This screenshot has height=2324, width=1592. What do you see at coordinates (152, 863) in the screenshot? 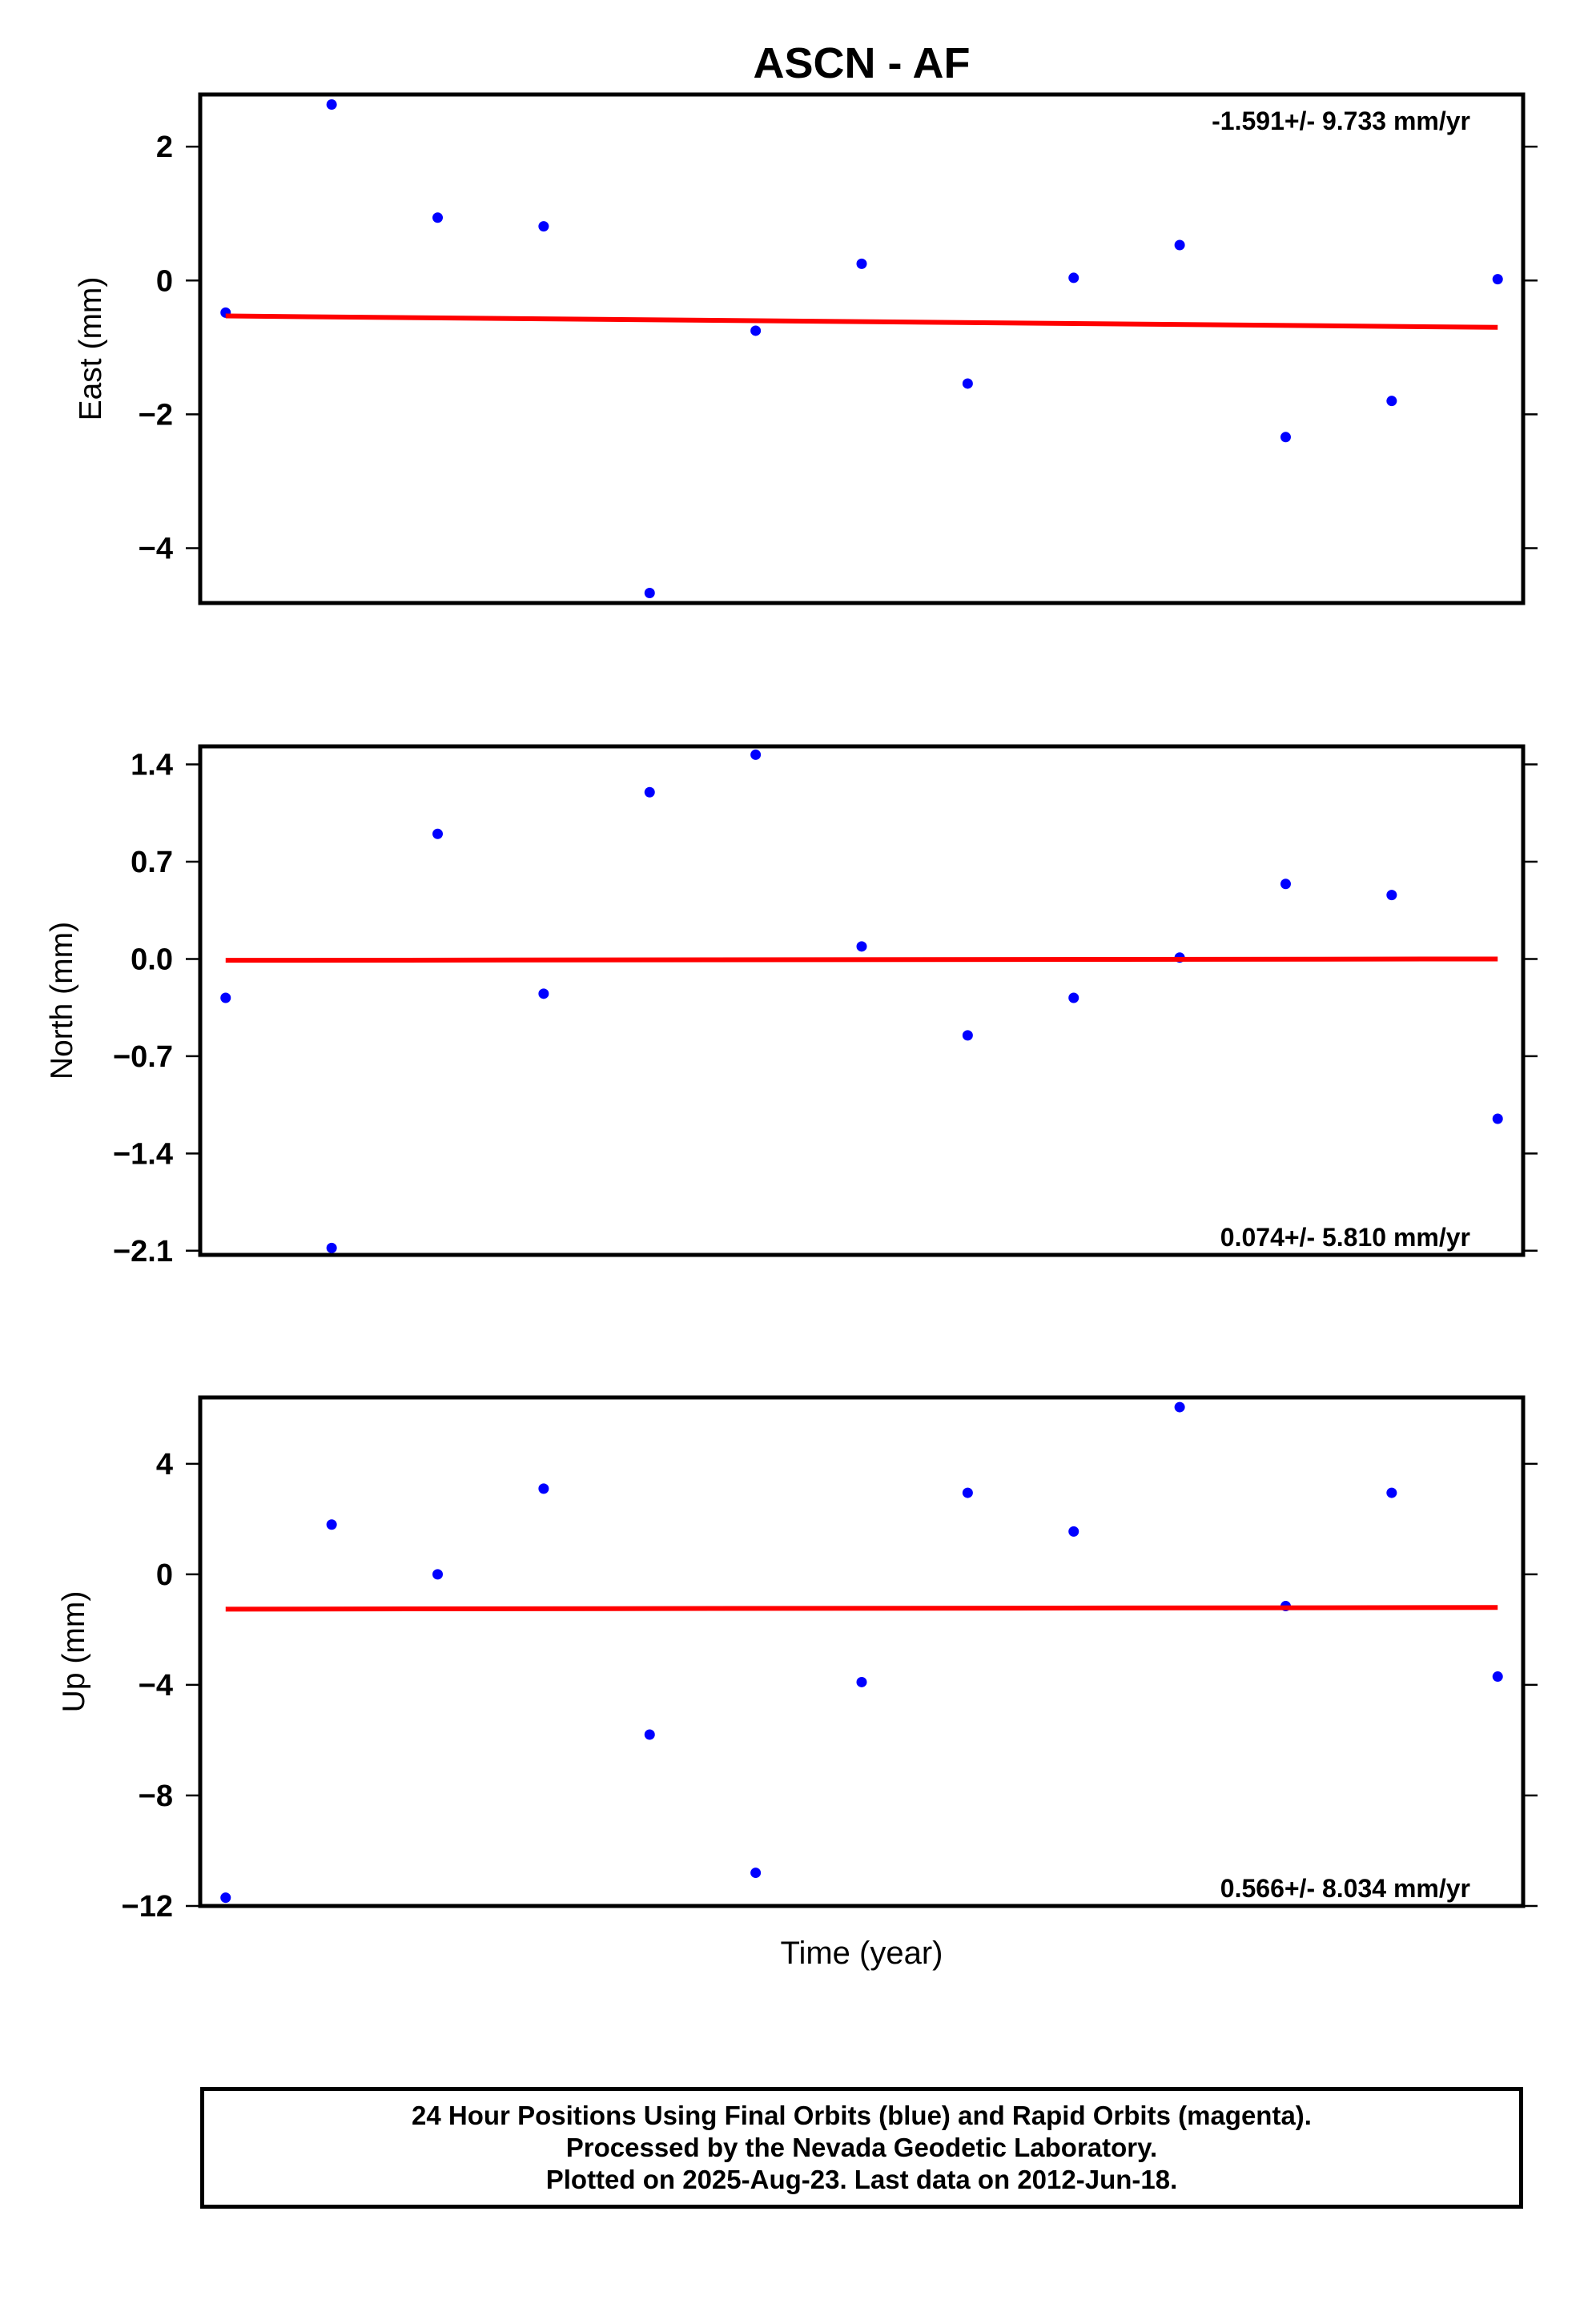
I see `north-ytick-label: 0.7` at bounding box center [152, 863].